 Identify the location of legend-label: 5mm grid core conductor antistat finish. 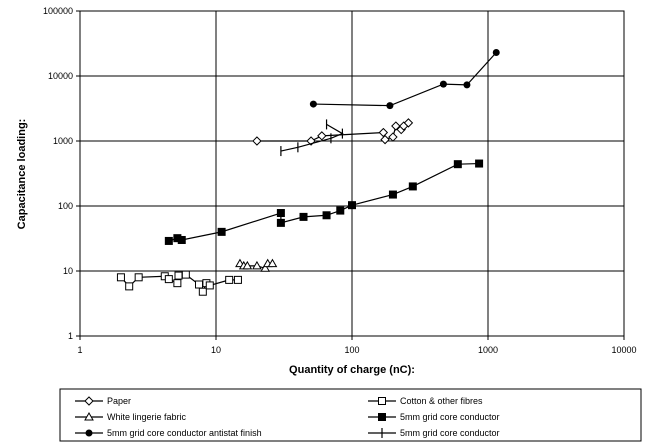
(184, 433).